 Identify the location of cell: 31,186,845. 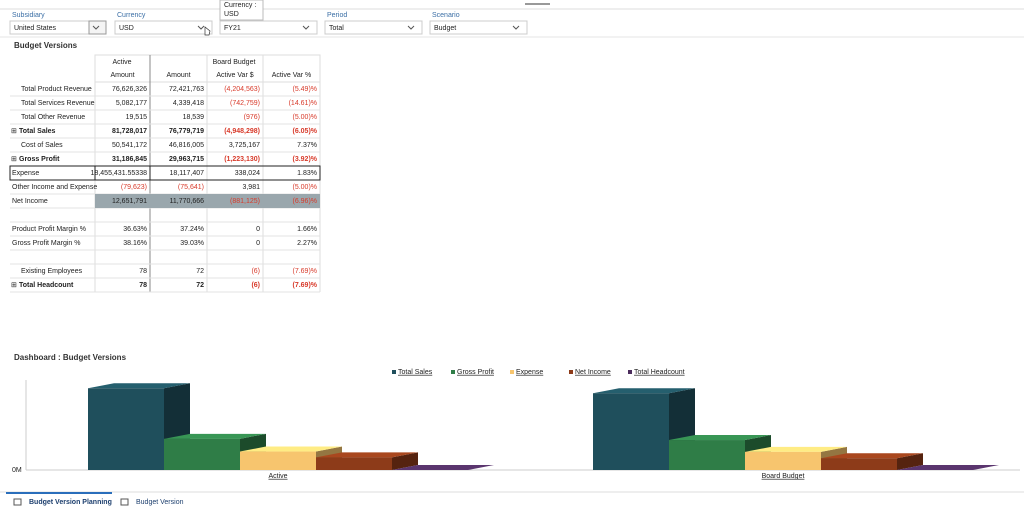
(129, 159).